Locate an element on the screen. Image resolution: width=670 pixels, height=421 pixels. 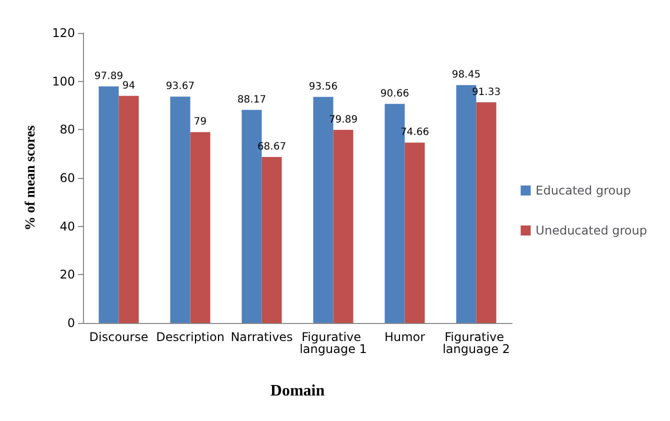
legend-label: Uneducated group is located at coordinates (592, 231).